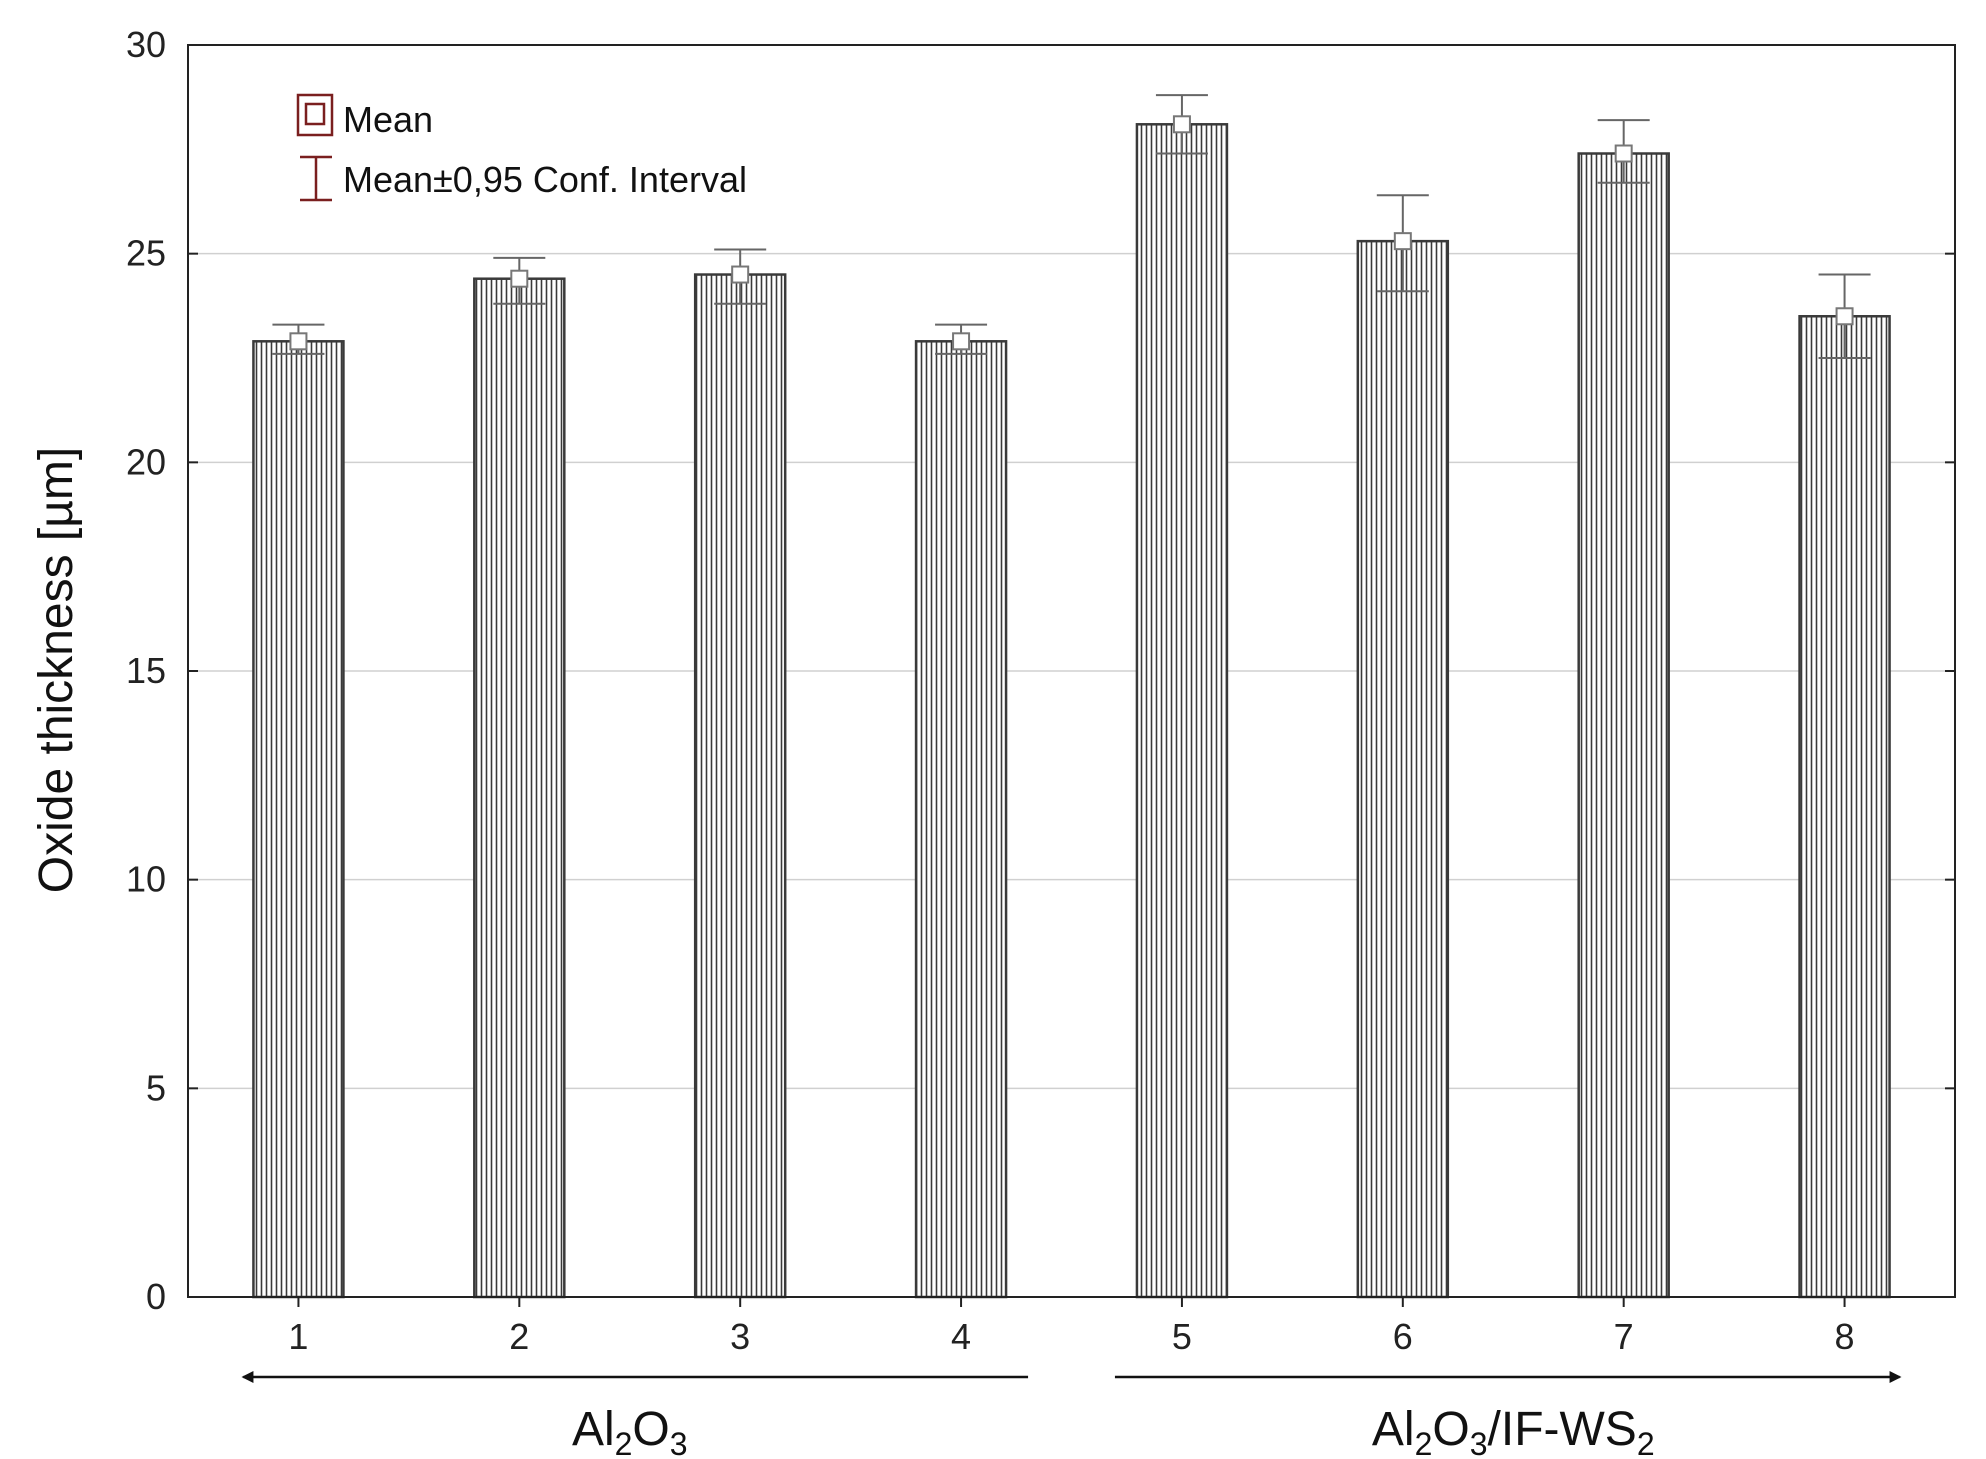 Image resolution: width=1986 pixels, height=1459 pixels. Describe the element at coordinates (740, 1336) in the screenshot. I see `x-tick-label: 3` at that location.